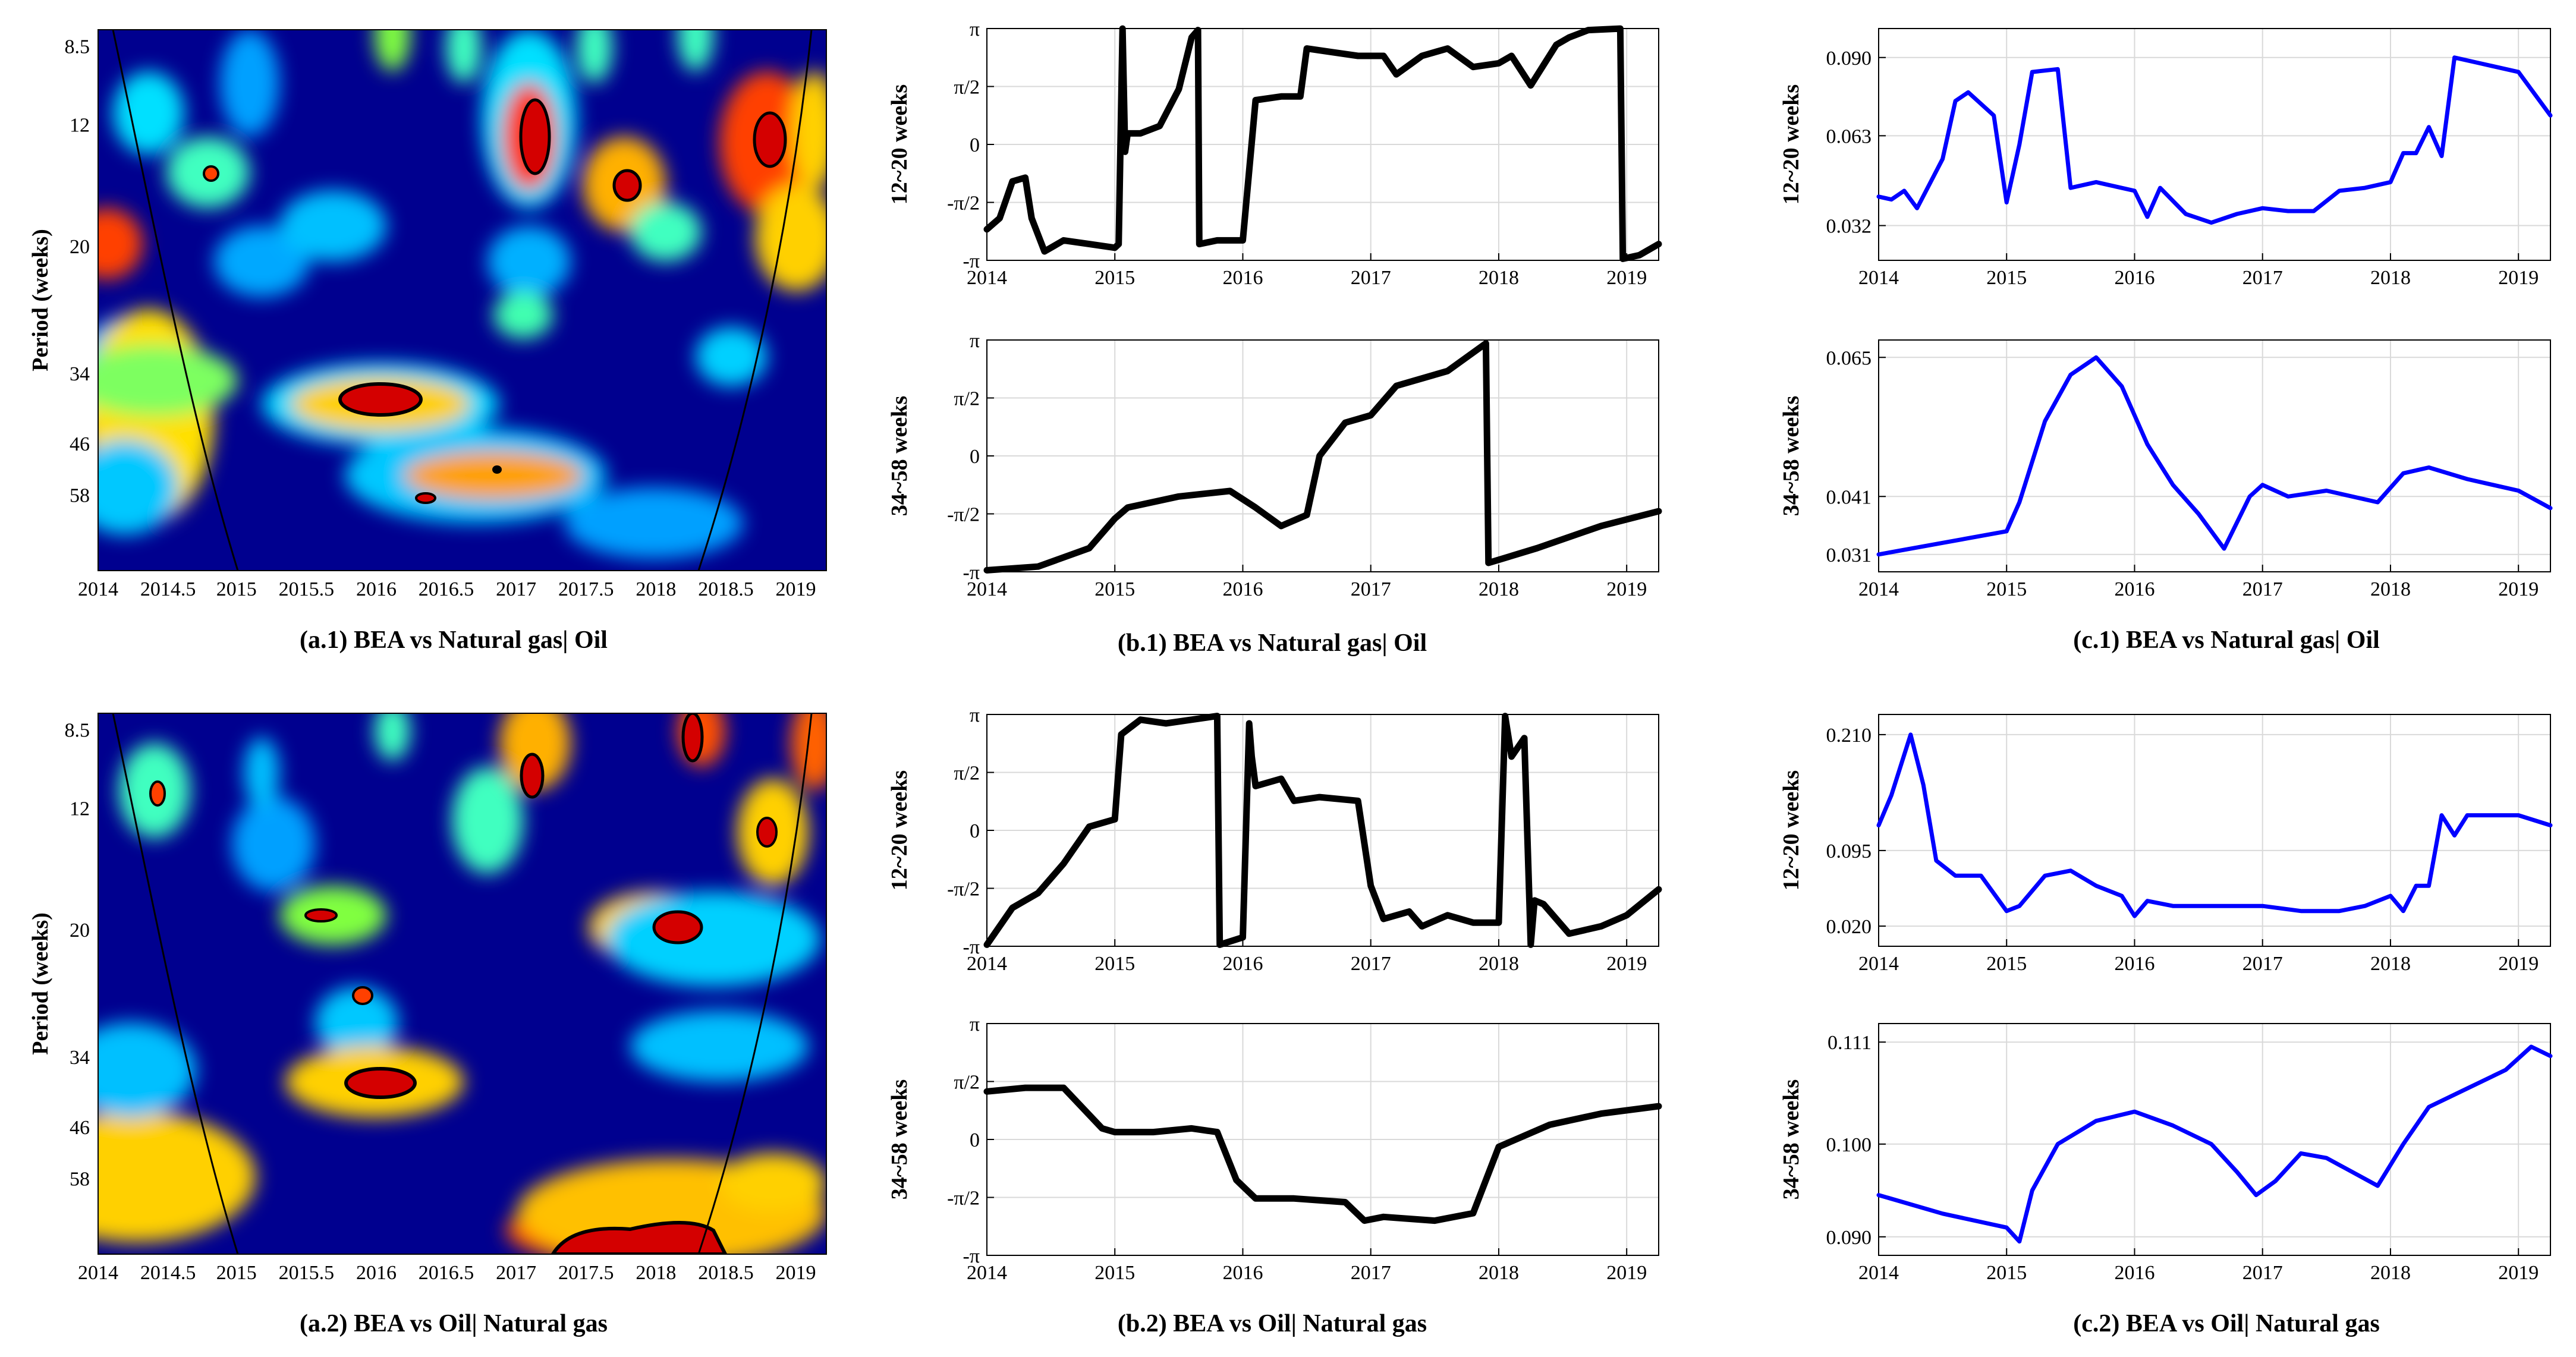  I want to click on wavelet-a2-xtick: 2017.5, so click(586, 1273).